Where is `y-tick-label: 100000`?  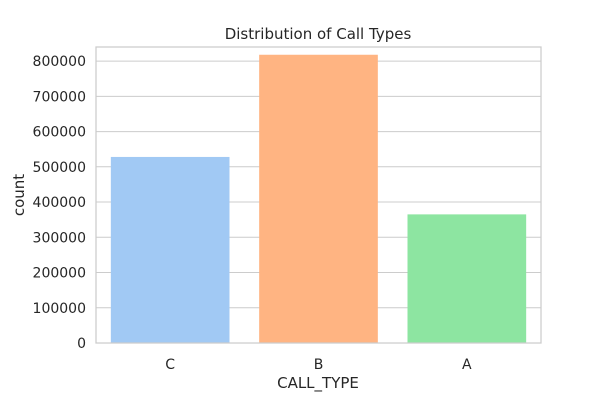 y-tick-label: 100000 is located at coordinates (59, 309).